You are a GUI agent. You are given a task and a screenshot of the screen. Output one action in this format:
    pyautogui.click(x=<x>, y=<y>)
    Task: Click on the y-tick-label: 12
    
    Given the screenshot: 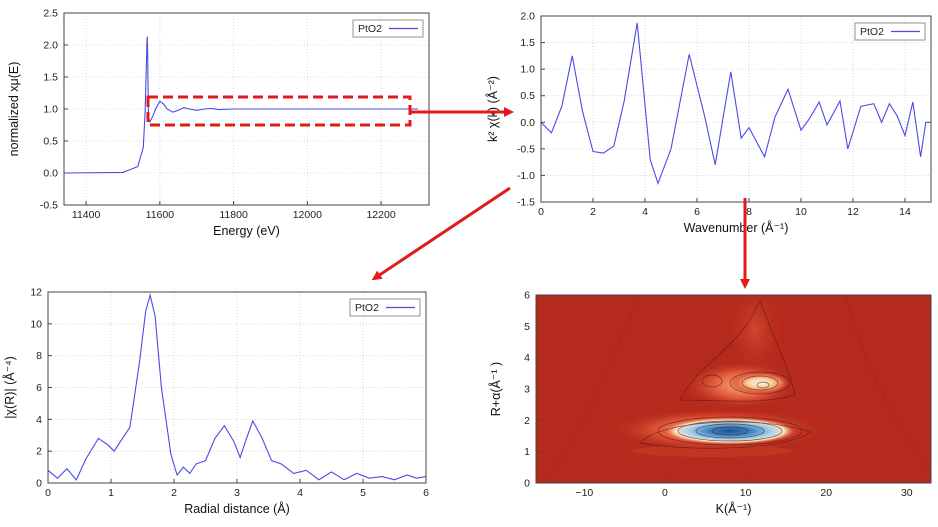 What is the action you would take?
    pyautogui.click(x=36, y=293)
    